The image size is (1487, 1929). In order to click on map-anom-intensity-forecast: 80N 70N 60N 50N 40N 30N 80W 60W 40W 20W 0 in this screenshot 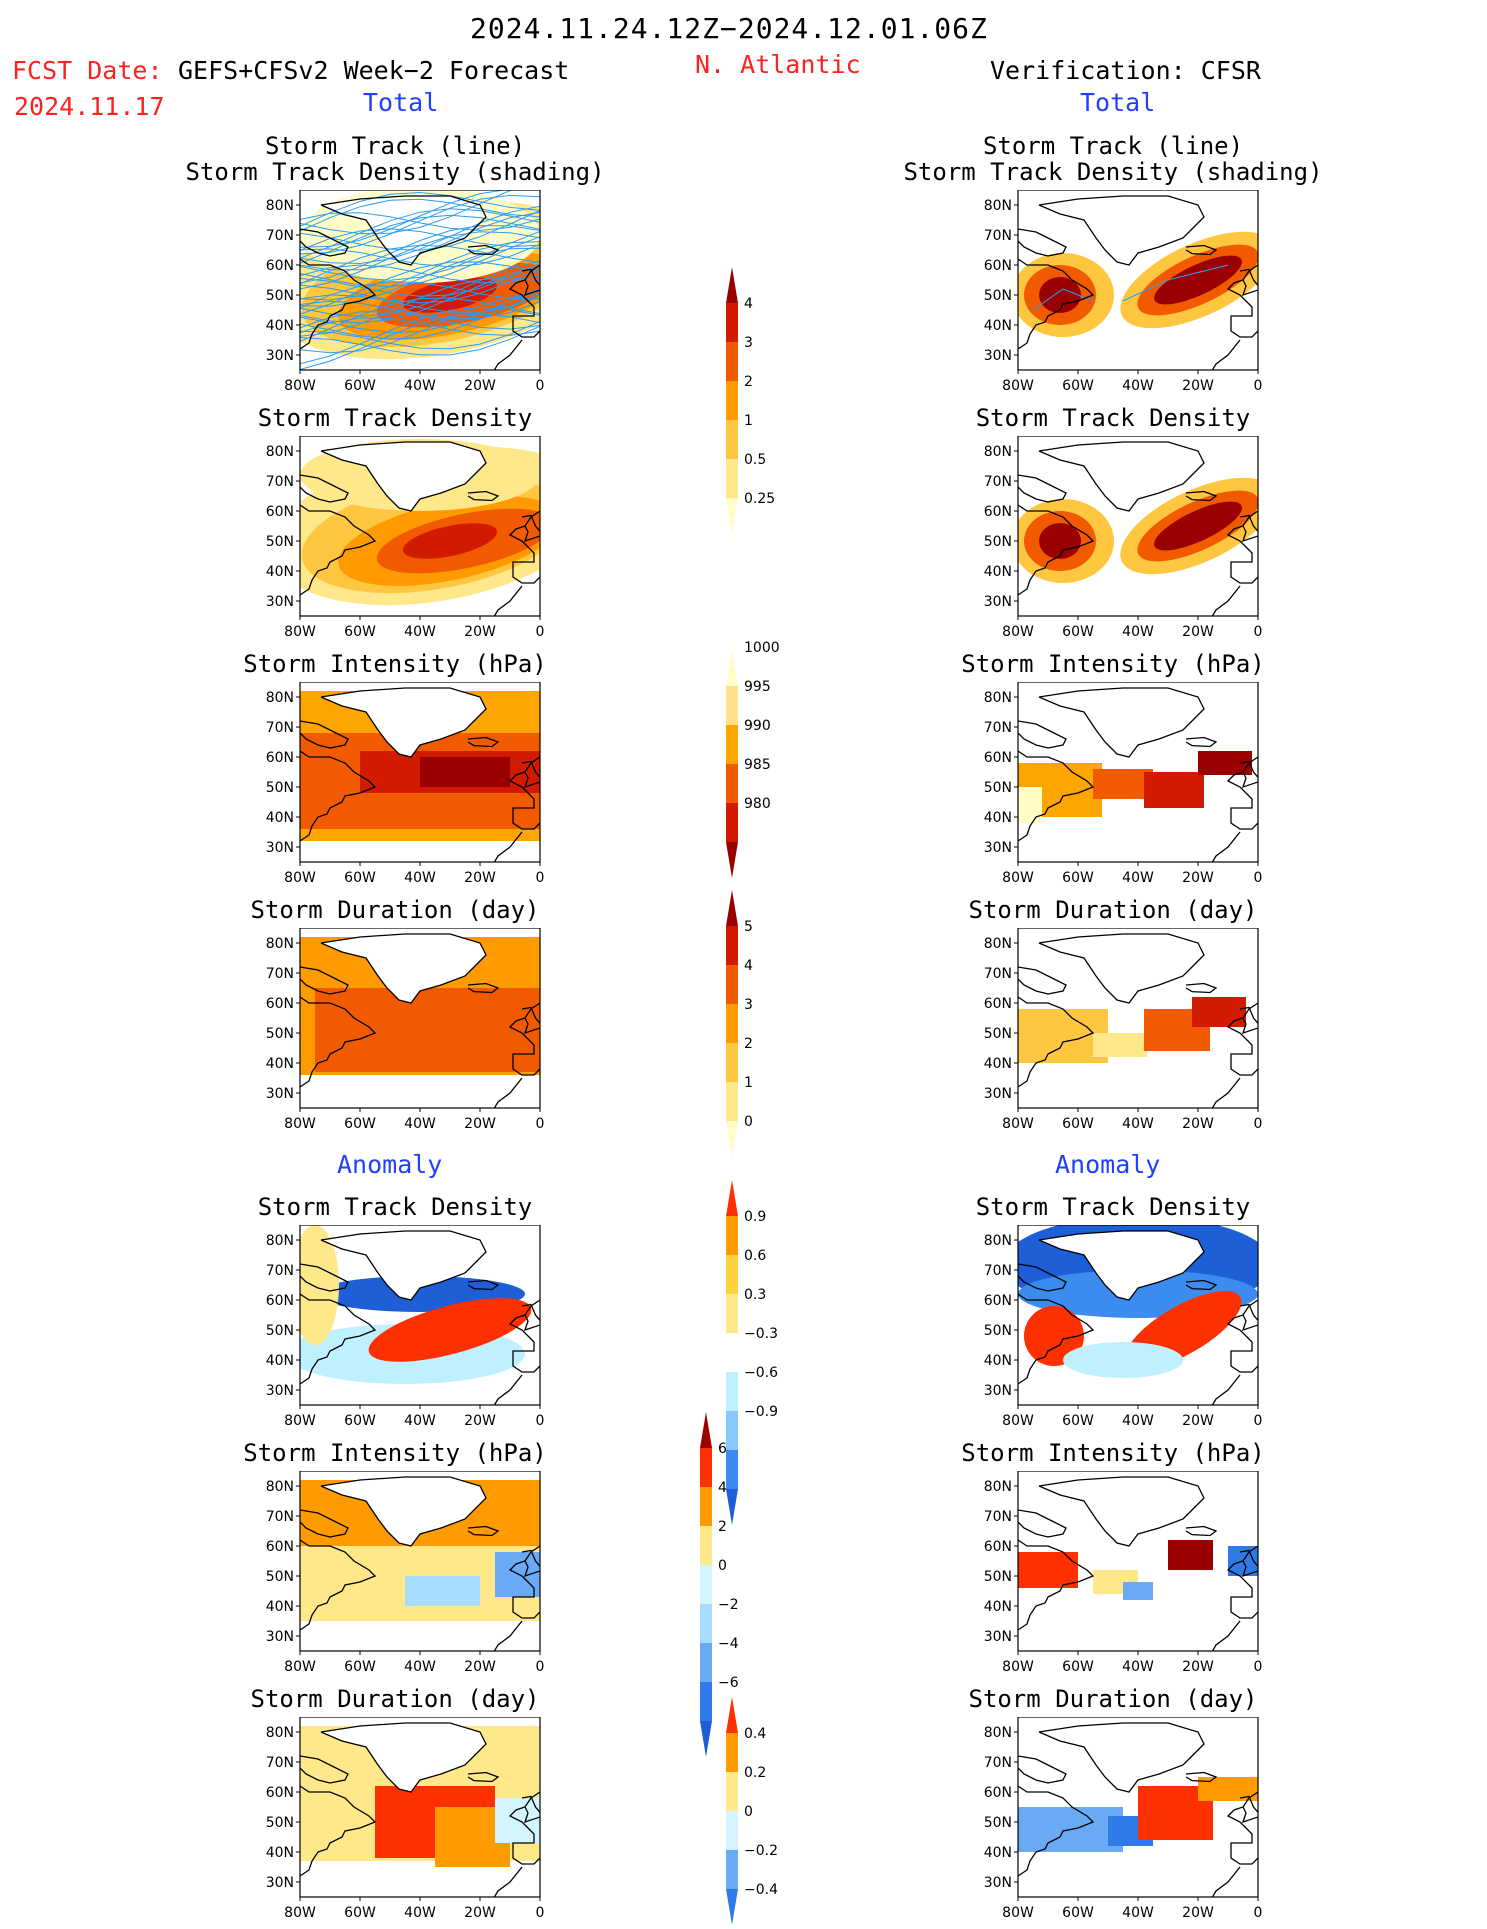, I will do `click(407, 1577)`.